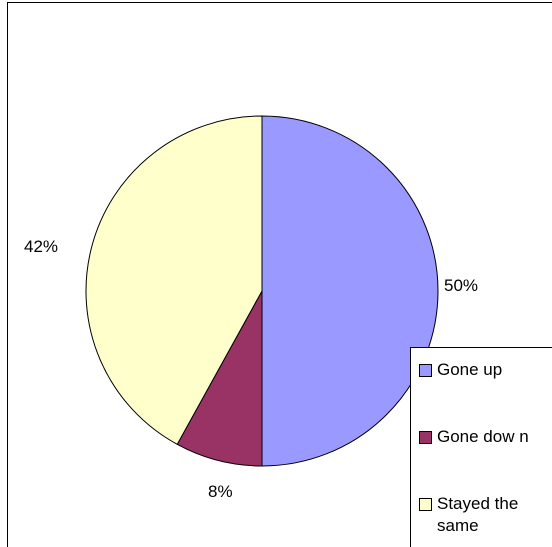 Image resolution: width=552 pixels, height=547 pixels. What do you see at coordinates (219, 378) in the screenshot?
I see `pie-slice-gone-down` at bounding box center [219, 378].